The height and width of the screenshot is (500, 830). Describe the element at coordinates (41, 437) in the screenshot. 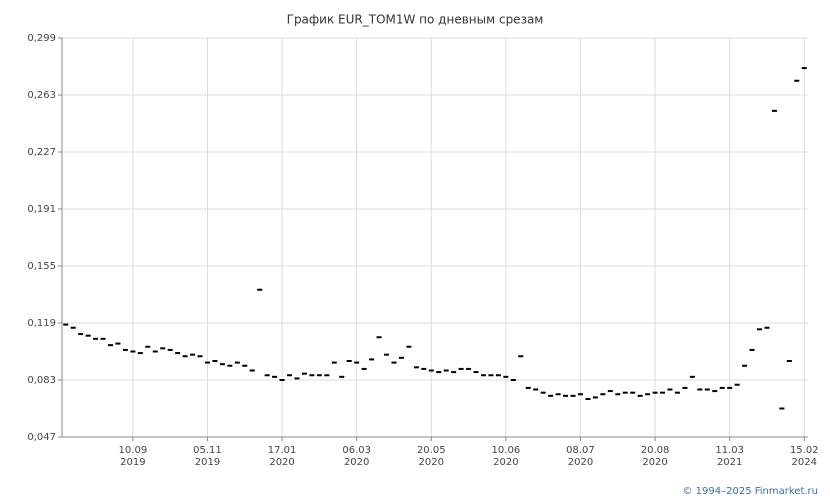

I see `y-tick-label: 0,047` at that location.